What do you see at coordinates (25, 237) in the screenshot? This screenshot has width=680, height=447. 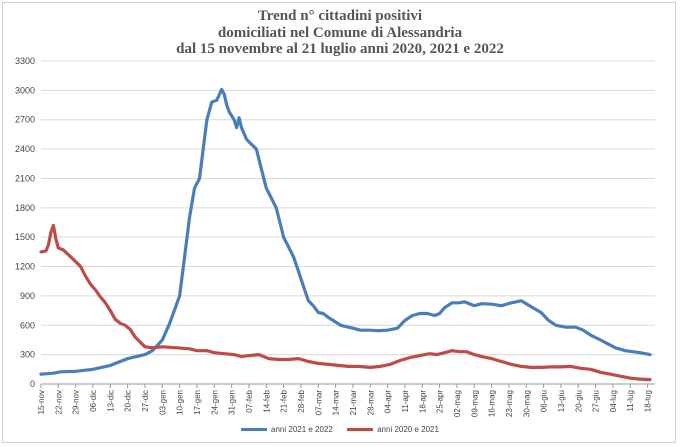 I see `y-tick-label-1500: 1500` at bounding box center [25, 237].